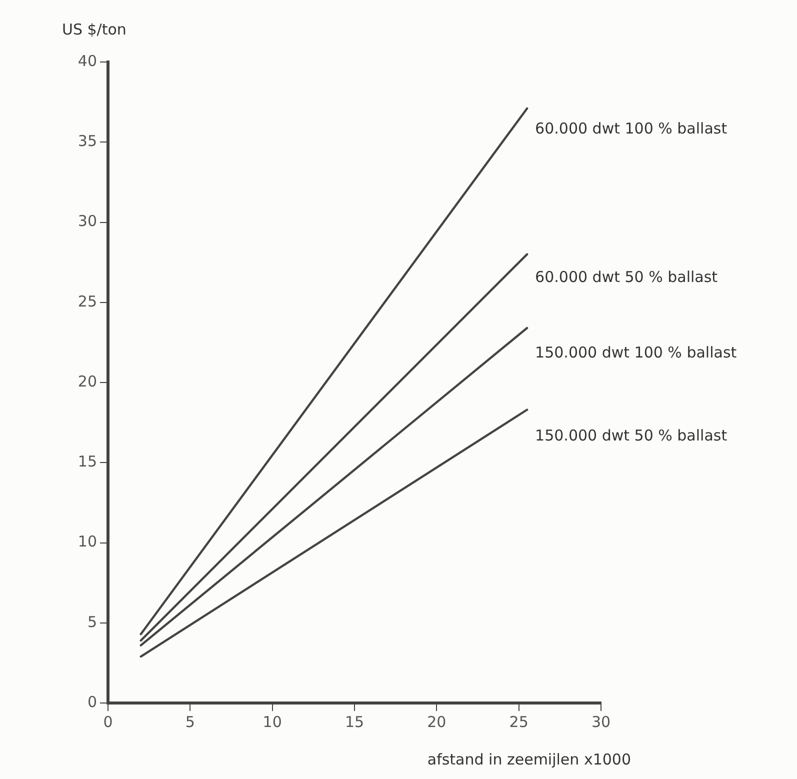 This screenshot has width=797, height=779. What do you see at coordinates (272, 721) in the screenshot?
I see `x-tick-label: 10` at bounding box center [272, 721].